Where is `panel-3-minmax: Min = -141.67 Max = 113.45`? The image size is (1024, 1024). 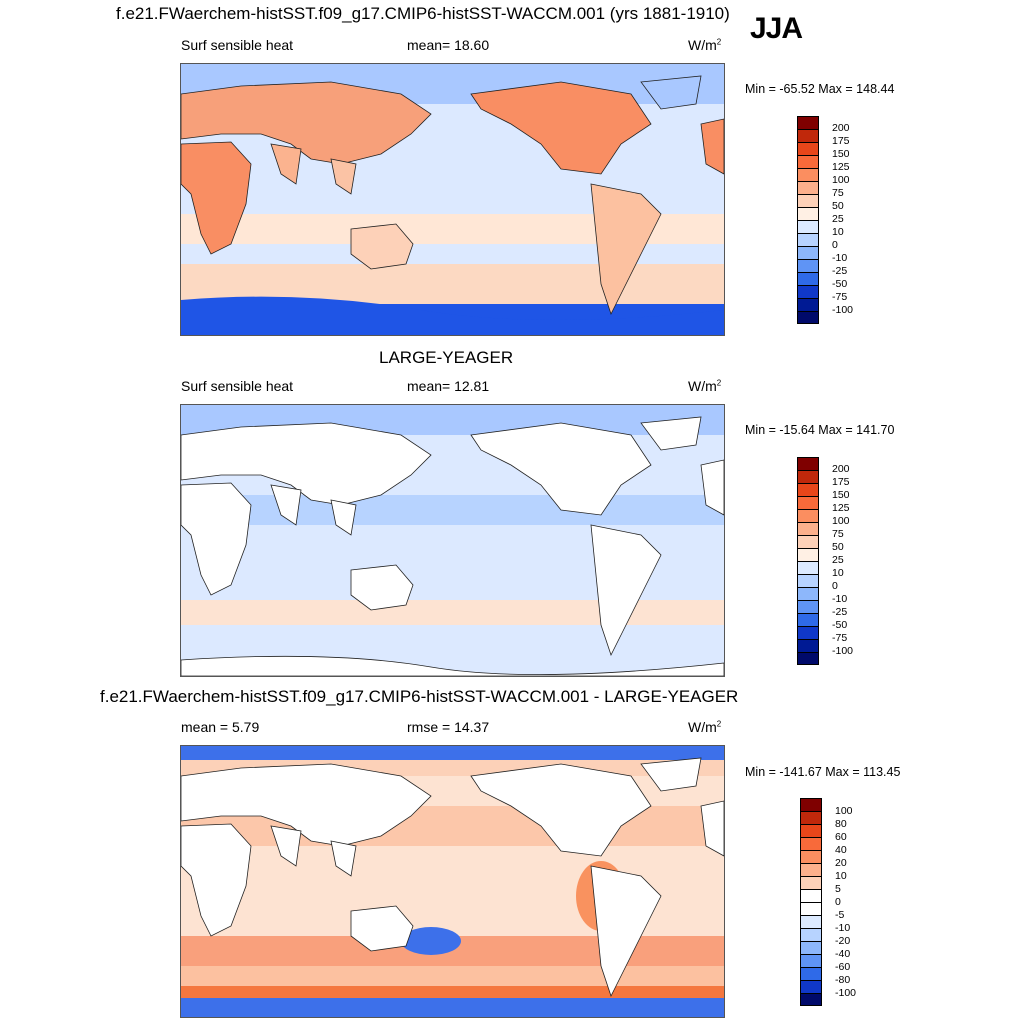
panel-3-minmax: Min = -141.67 Max = 113.45 is located at coordinates (823, 772).